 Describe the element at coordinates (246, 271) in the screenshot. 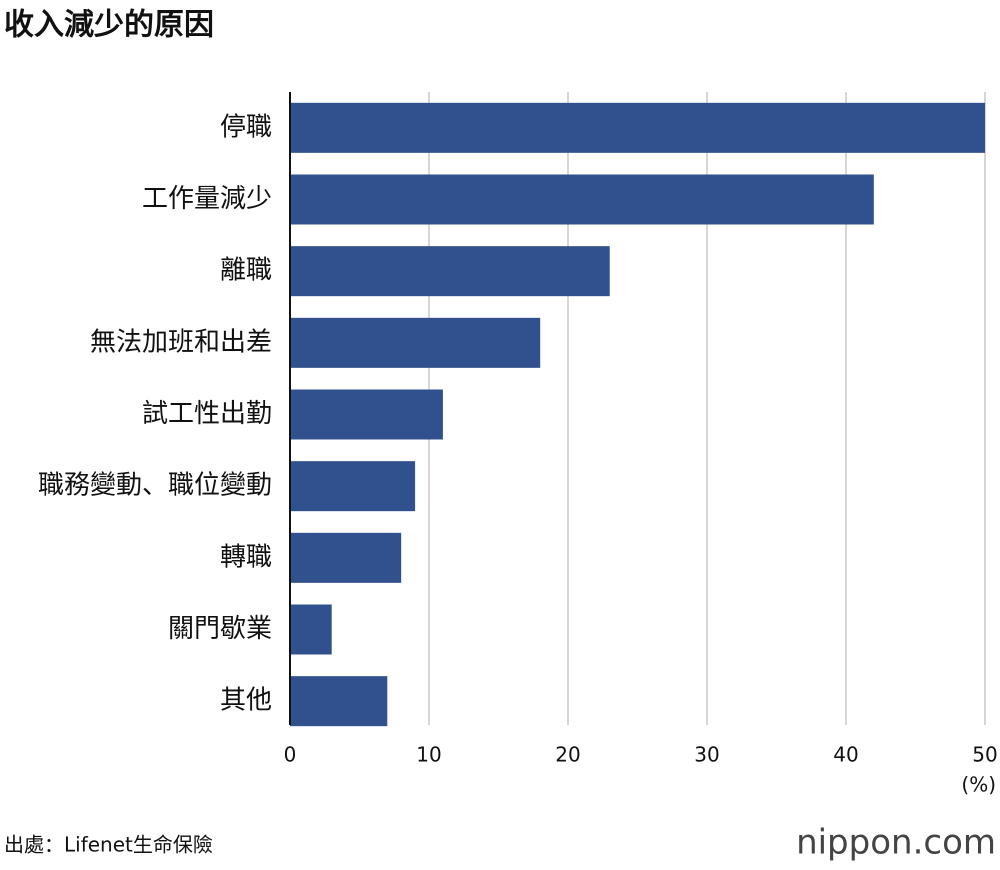

I see `y-tick-label: 離職` at that location.